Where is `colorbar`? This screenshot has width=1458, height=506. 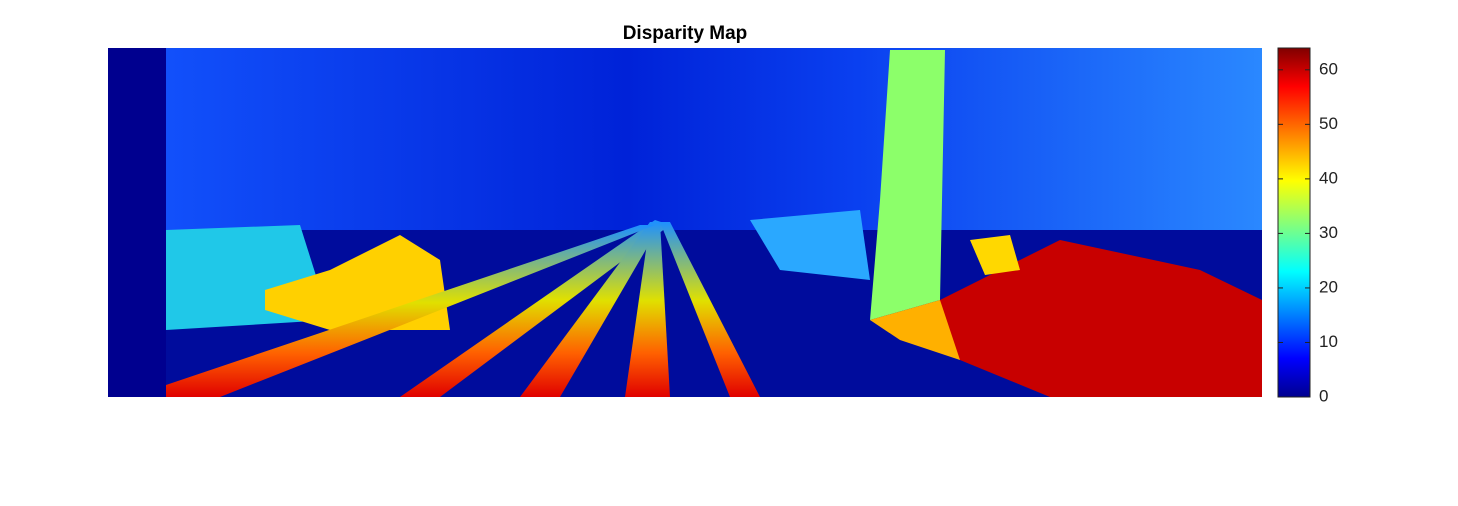
colorbar is located at coordinates (1294, 222).